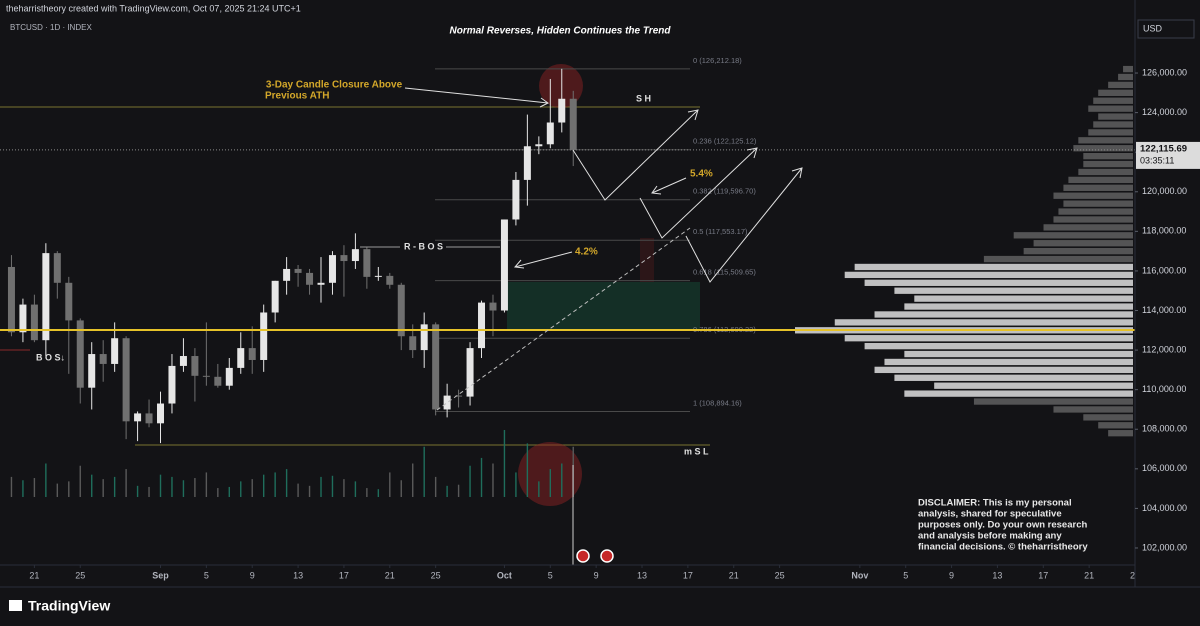 The width and height of the screenshot is (1200, 626). What do you see at coordinates (1164, 349) in the screenshot?
I see `y-tick-label: 112,000.00` at bounding box center [1164, 349].